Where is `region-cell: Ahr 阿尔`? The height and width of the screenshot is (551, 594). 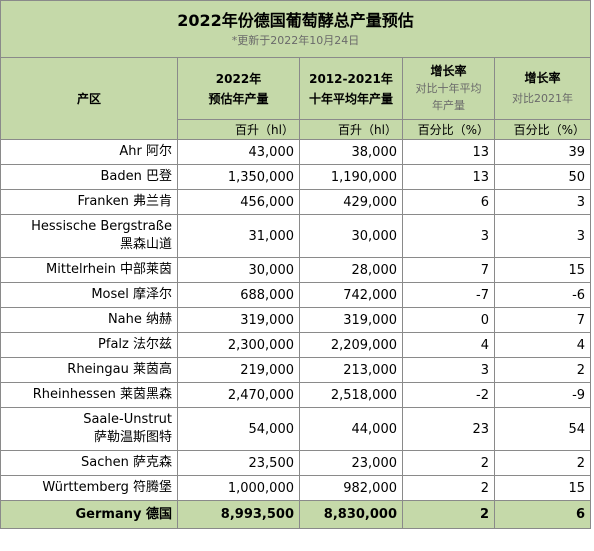
region-cell: Ahr 阿尔 is located at coordinates (89, 152).